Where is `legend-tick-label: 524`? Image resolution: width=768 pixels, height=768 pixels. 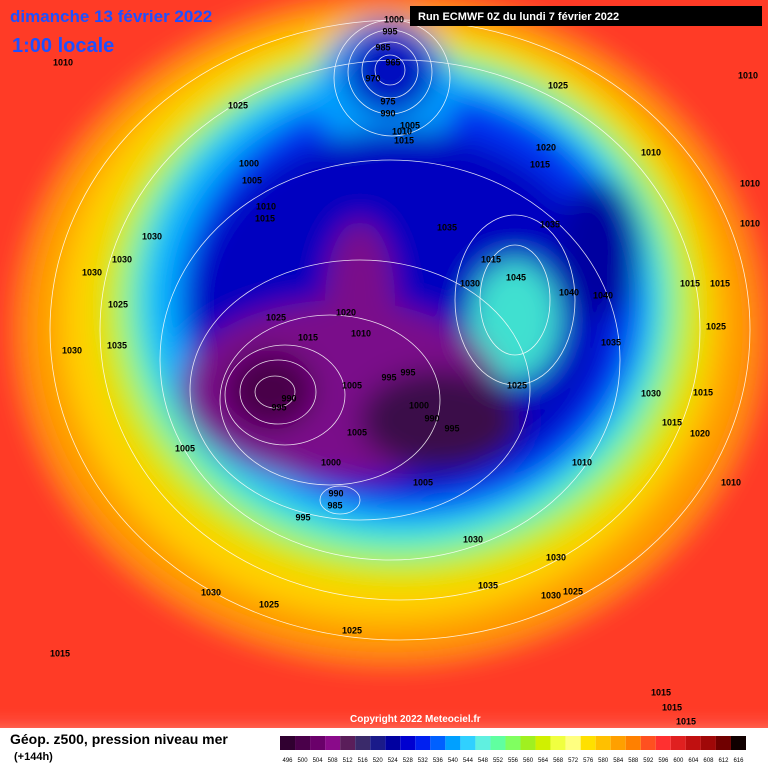 legend-tick-label: 524 is located at coordinates (393, 761).